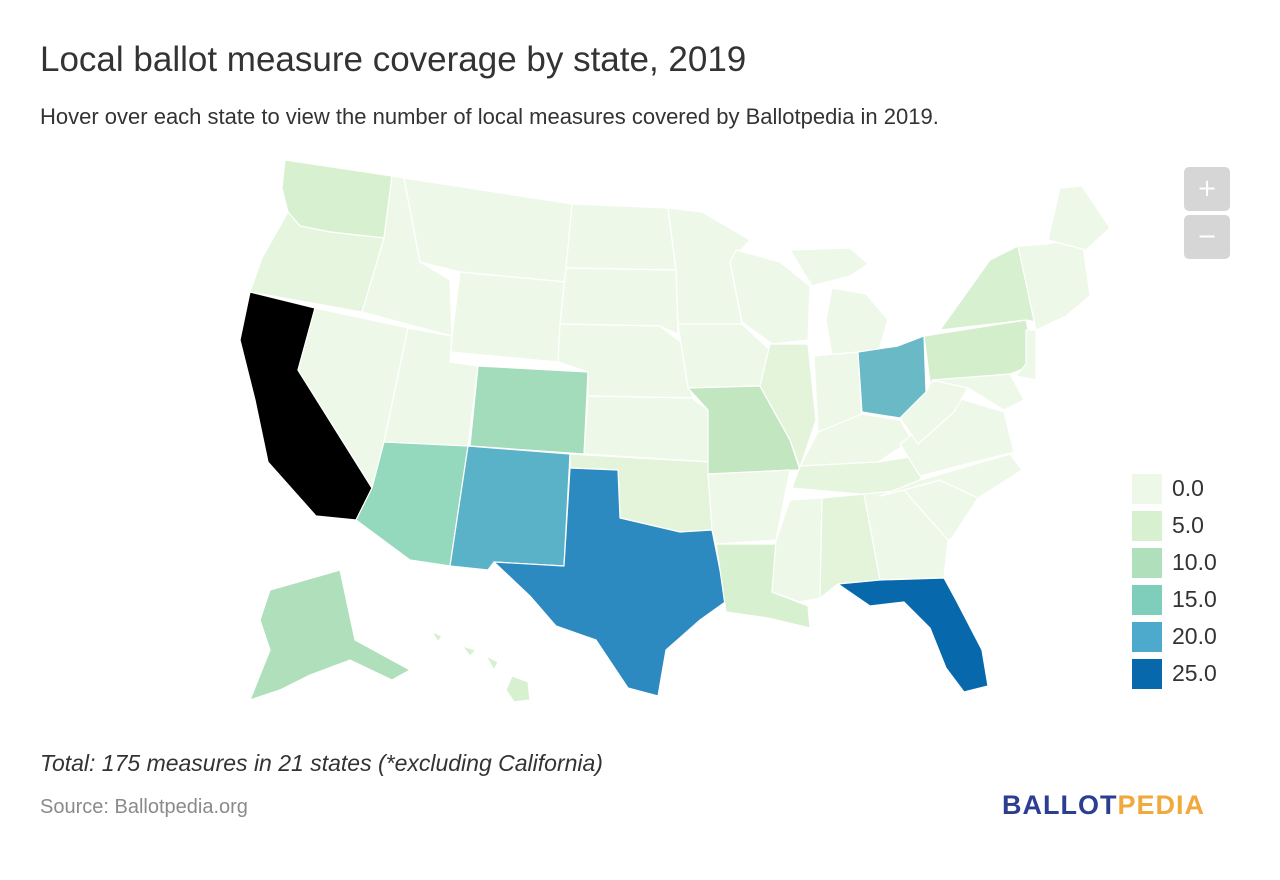 The width and height of the screenshot is (1280, 880). What do you see at coordinates (481, 667) in the screenshot?
I see `state-hi` at bounding box center [481, 667].